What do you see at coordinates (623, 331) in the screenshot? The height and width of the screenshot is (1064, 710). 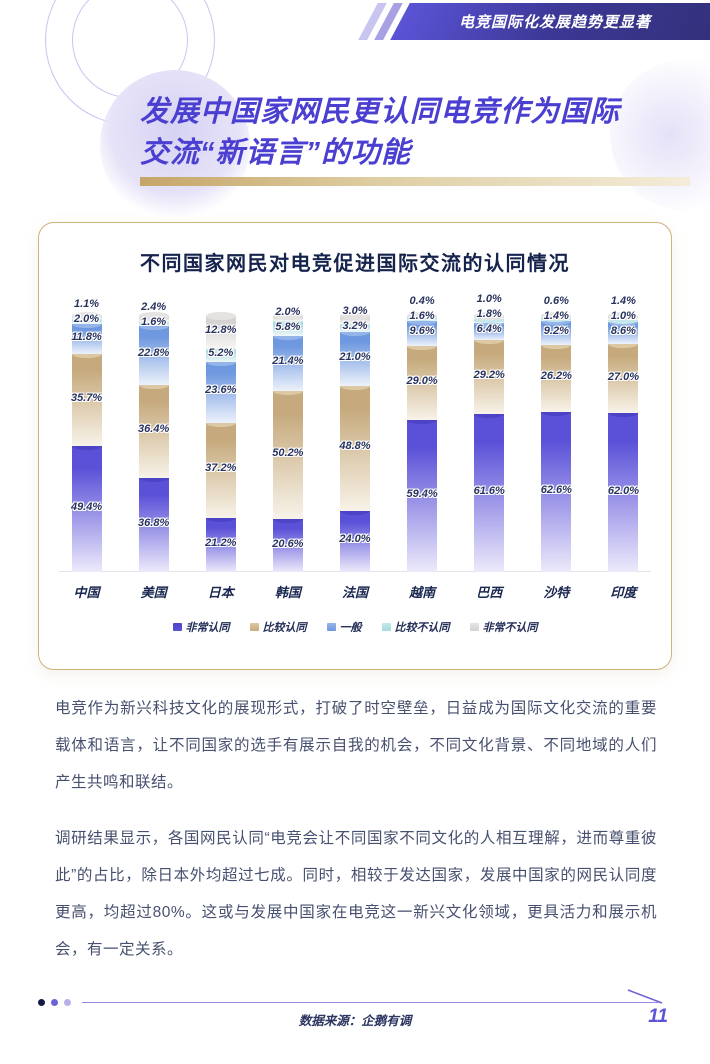 I see `bar-value-label: 8.6%` at bounding box center [623, 331].